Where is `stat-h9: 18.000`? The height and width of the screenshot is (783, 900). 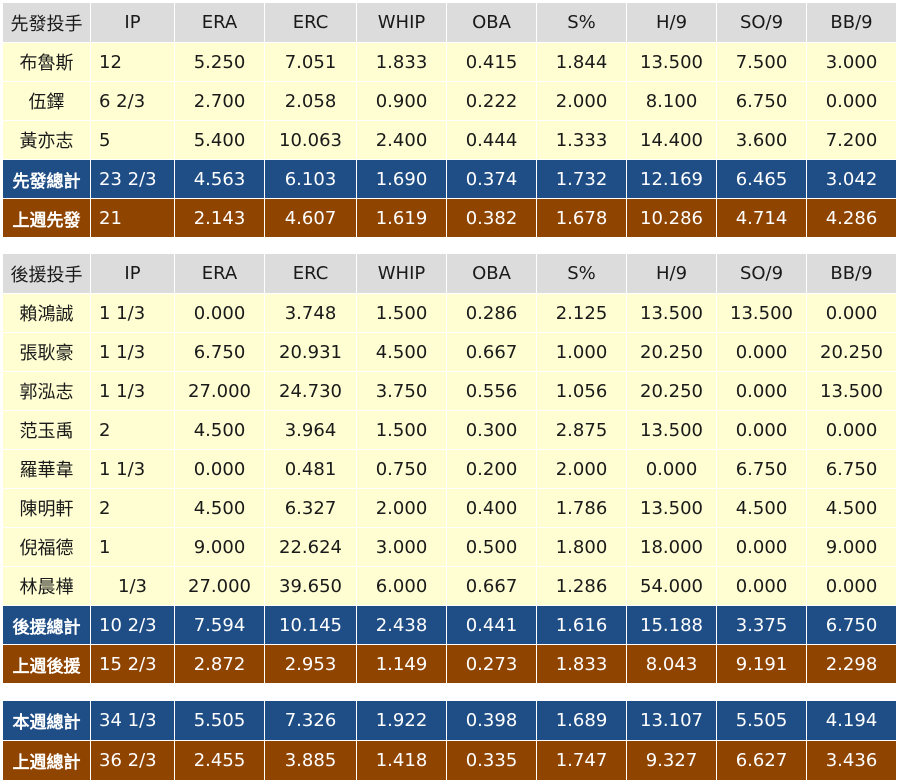 stat-h9: 18.000 is located at coordinates (671, 547).